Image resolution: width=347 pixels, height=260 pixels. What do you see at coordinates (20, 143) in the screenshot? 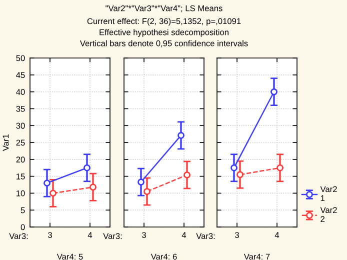
I see `y-tick-label: 25` at bounding box center [20, 143].